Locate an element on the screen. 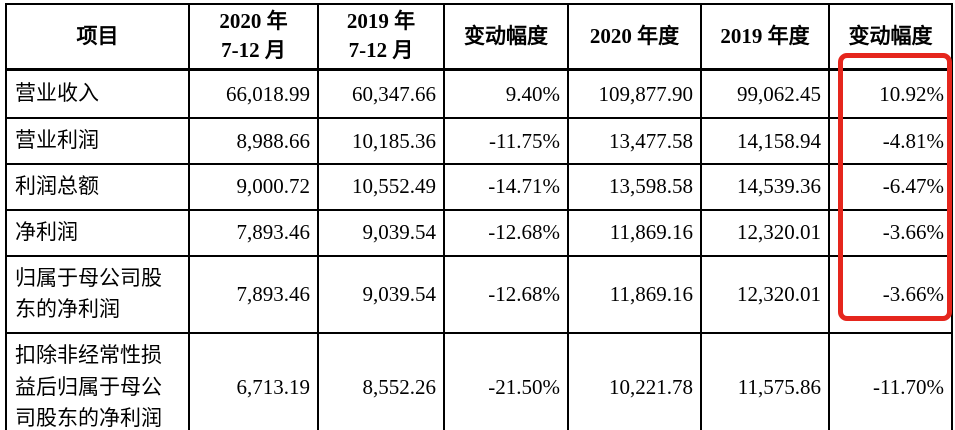 This screenshot has width=955, height=430. data-cell: 9.40% is located at coordinates (506, 94).